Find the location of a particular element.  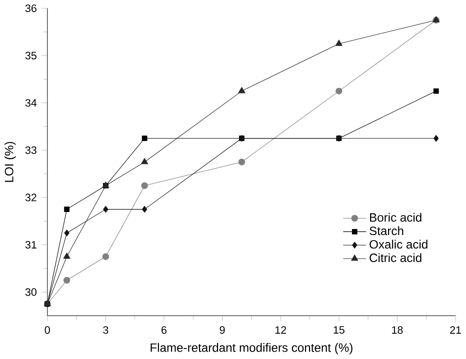

legend-label: Boric acid is located at coordinates (396, 217).